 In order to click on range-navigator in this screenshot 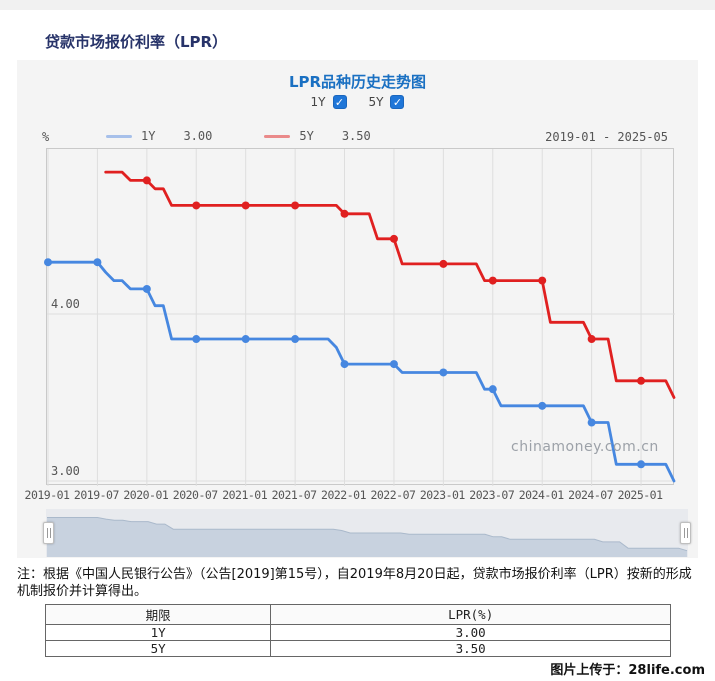, I will do `click(367, 533)`.